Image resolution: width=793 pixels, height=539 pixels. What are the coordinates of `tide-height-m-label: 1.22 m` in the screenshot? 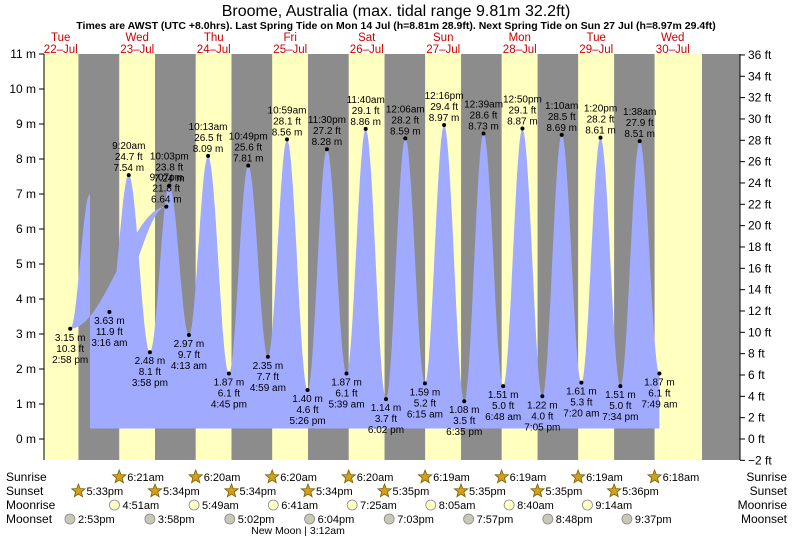 It's located at (542, 405).